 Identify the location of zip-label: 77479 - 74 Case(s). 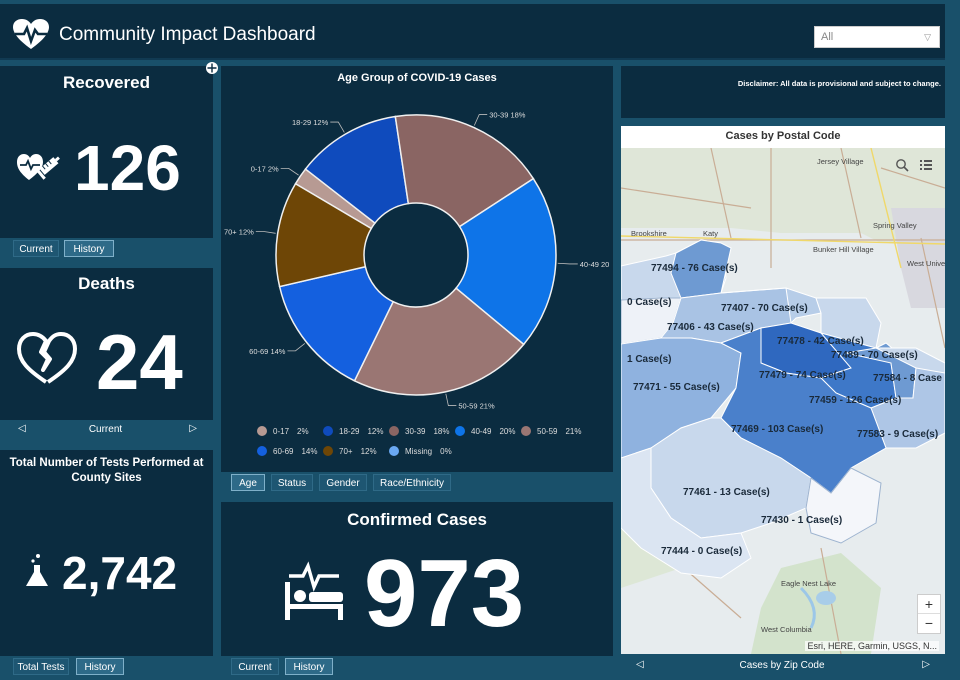
(802, 375).